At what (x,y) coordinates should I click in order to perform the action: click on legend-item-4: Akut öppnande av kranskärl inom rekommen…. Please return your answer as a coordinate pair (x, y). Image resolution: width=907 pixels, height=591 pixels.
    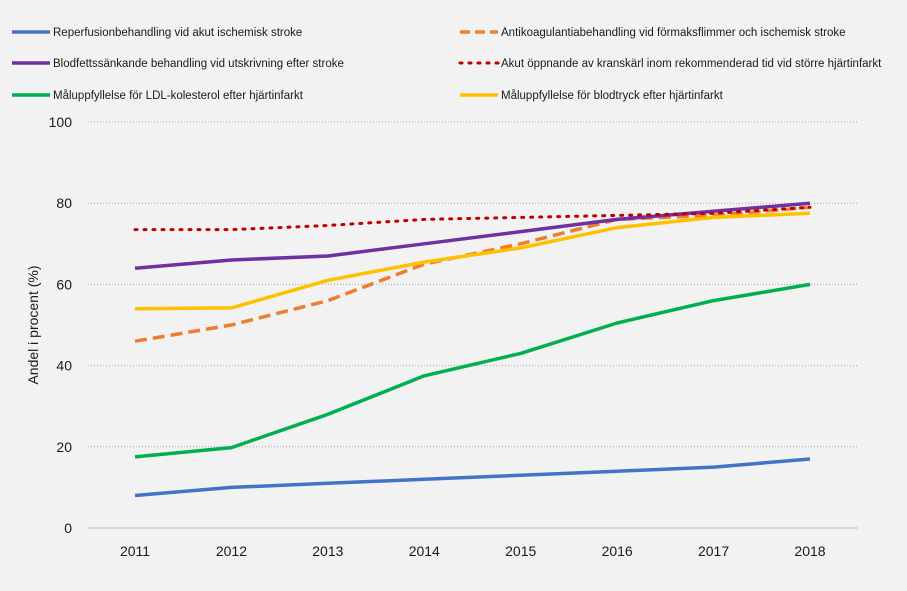
    Looking at the image, I should click on (670, 64).